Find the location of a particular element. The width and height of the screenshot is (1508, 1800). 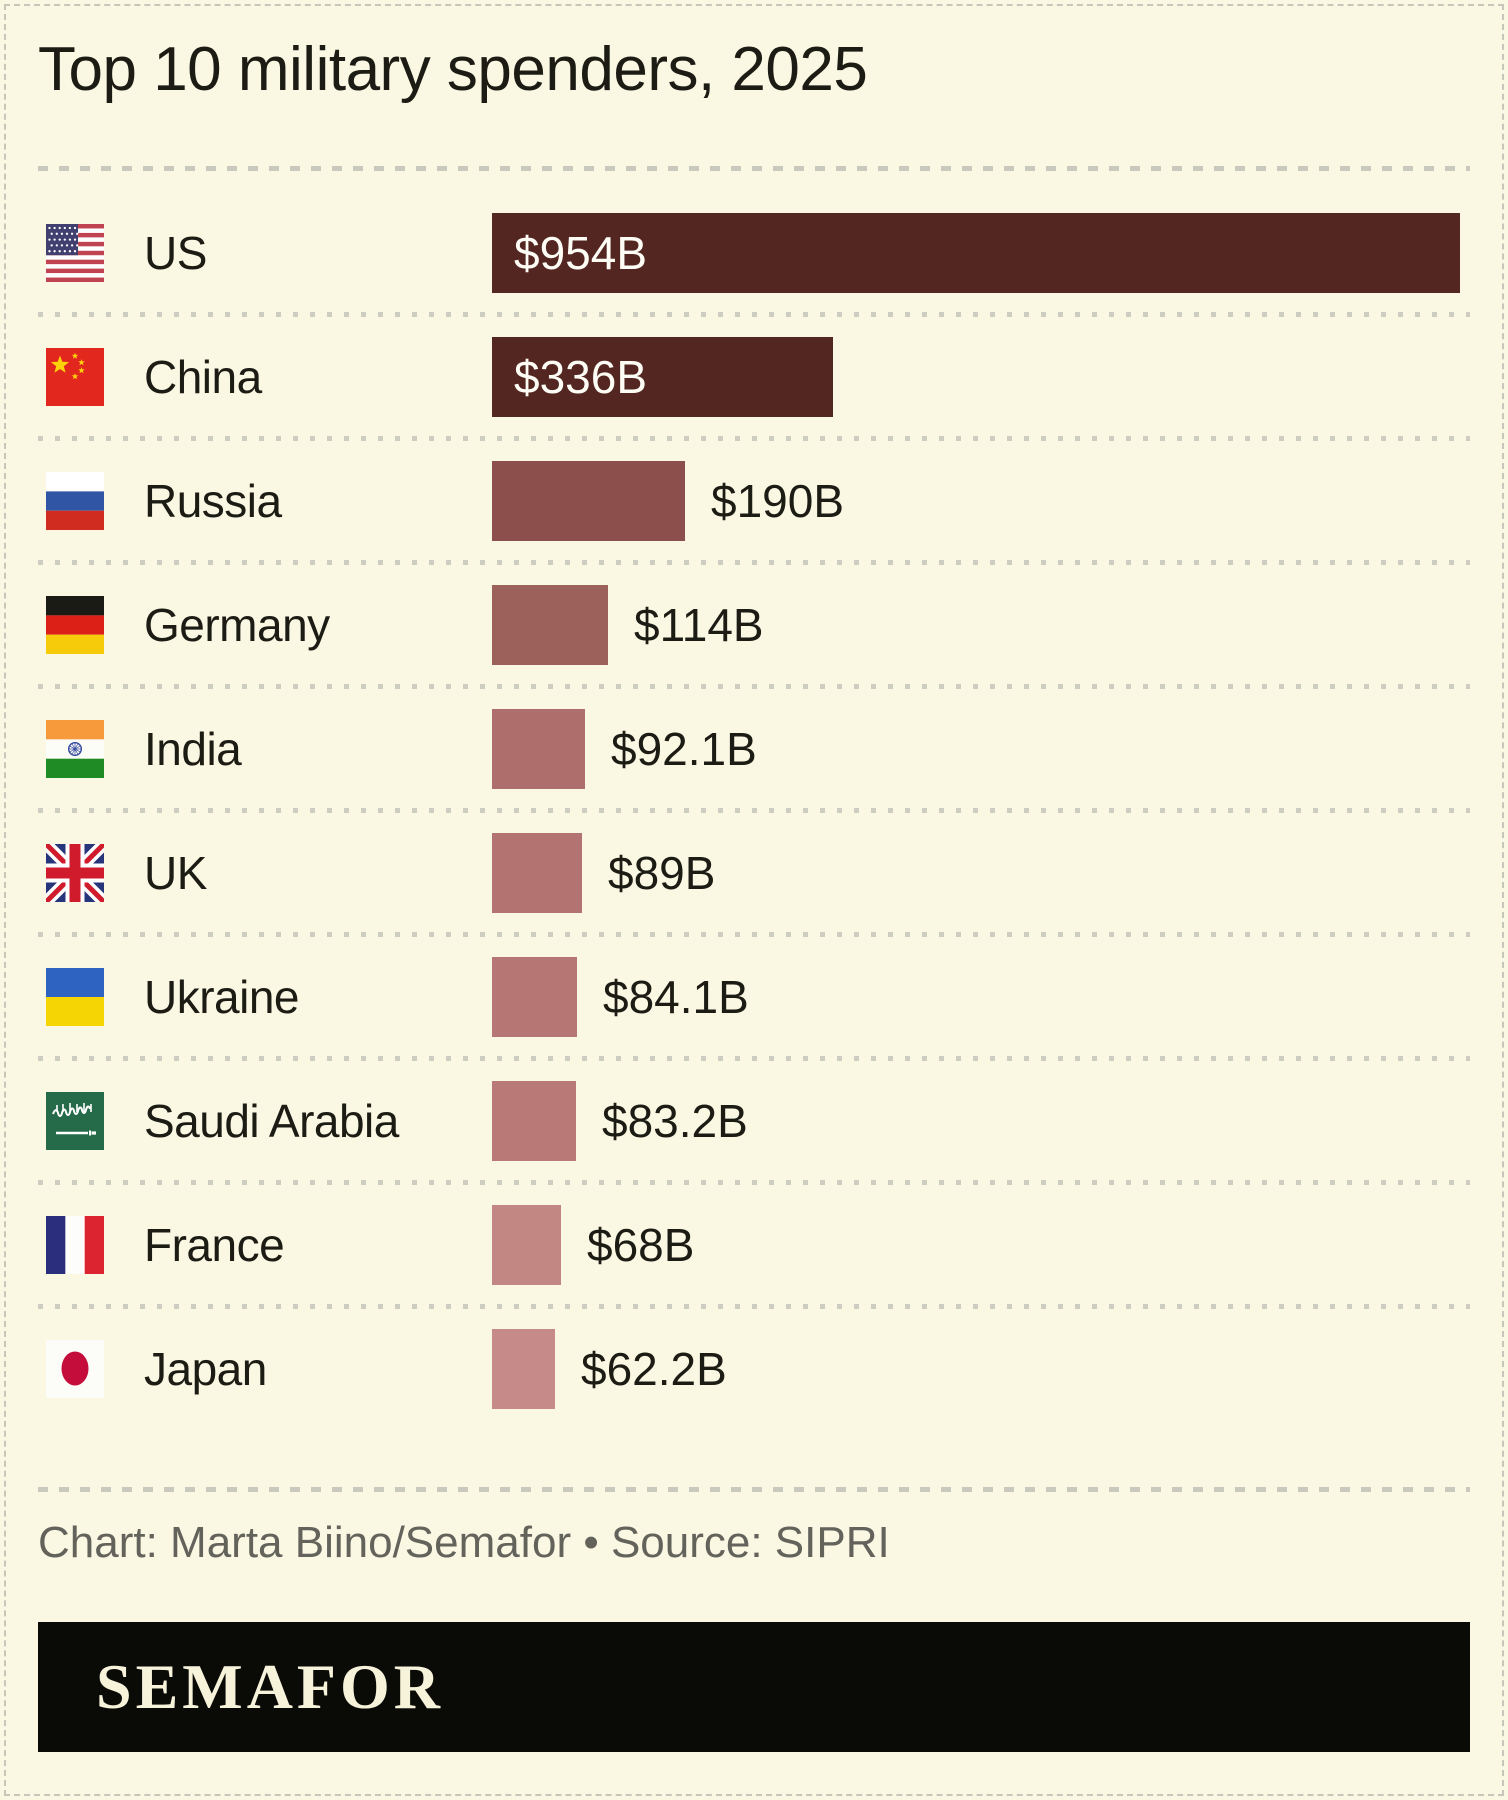

value-label: $336B is located at coordinates (581, 377).